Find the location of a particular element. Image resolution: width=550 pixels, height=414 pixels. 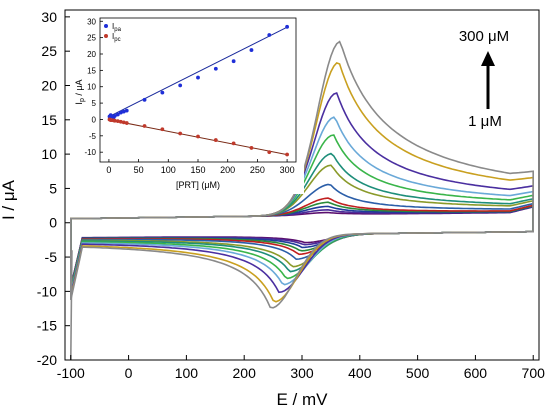

inset-y-tick-label: 5 is located at coordinates (94, 103).